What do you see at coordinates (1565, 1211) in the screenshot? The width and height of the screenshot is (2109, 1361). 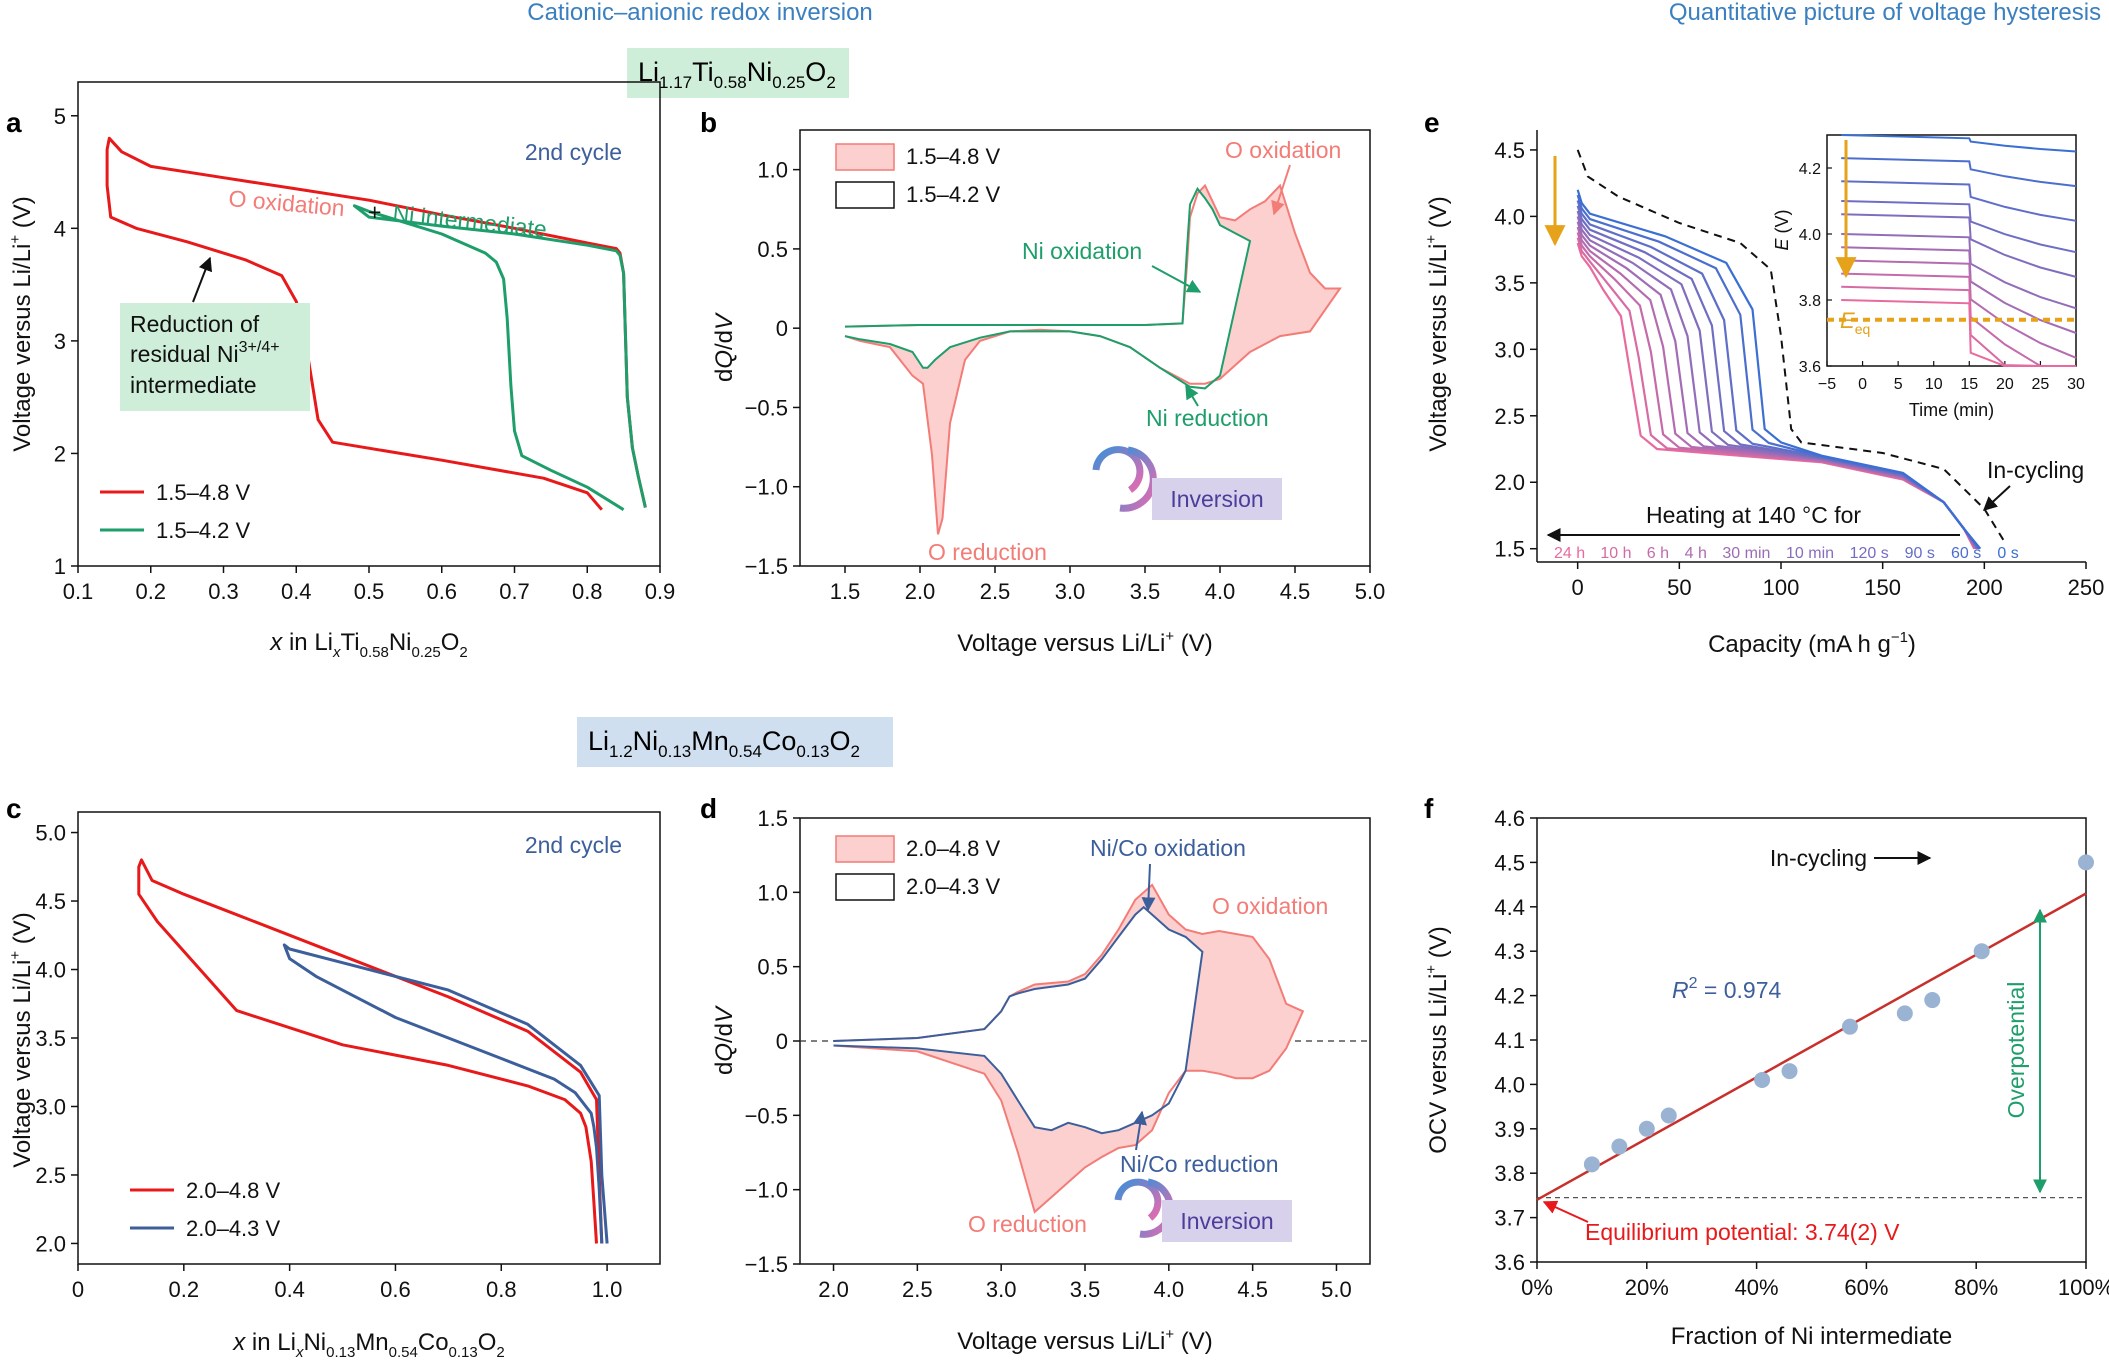 I see `f-equilibrium-arrow` at bounding box center [1565, 1211].